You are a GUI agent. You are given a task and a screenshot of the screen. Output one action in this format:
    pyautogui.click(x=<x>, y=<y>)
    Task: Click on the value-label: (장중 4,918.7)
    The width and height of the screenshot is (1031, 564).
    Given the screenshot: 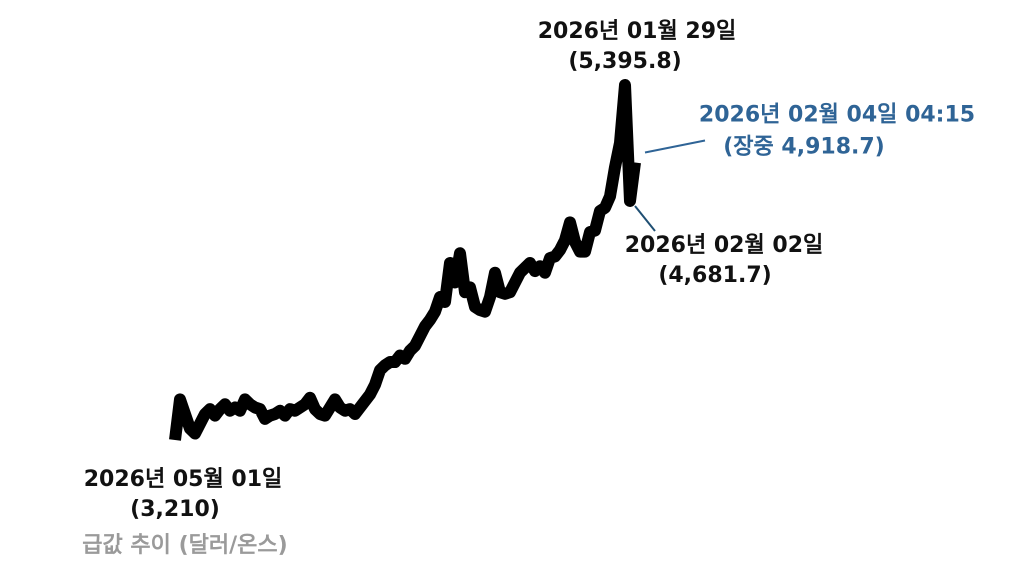 What is the action you would take?
    pyautogui.click(x=804, y=146)
    